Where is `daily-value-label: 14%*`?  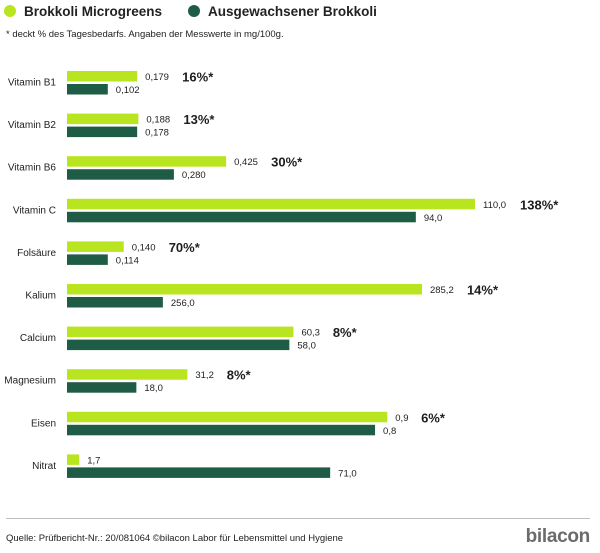
daily-value-label: 14%* is located at coordinates (483, 290).